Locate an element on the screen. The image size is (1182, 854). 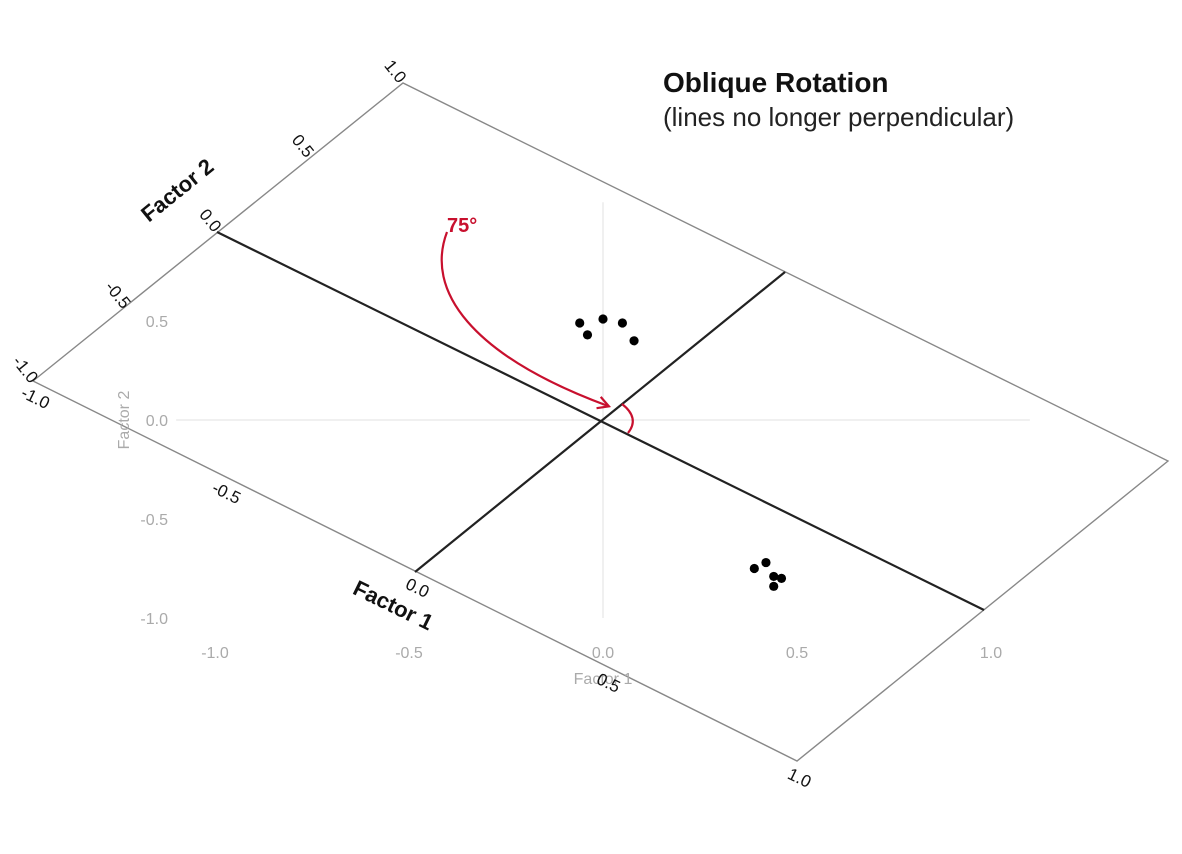
x-tick-label: 0.5 is located at coordinates (797, 653).